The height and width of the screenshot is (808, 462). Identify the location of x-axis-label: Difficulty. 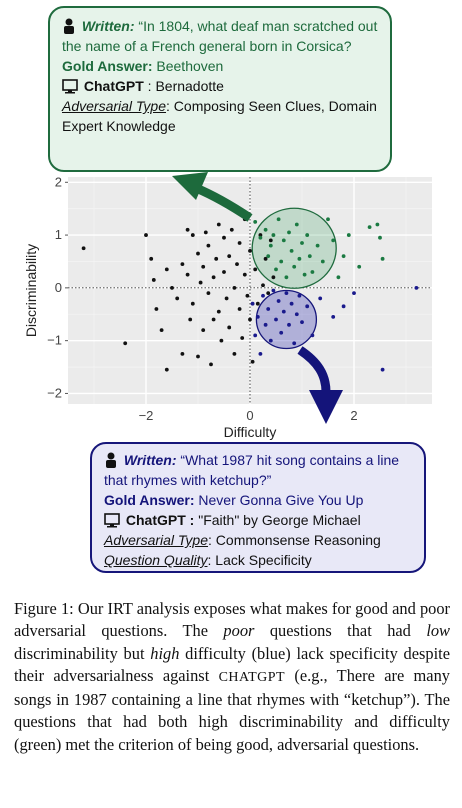
(250, 432).